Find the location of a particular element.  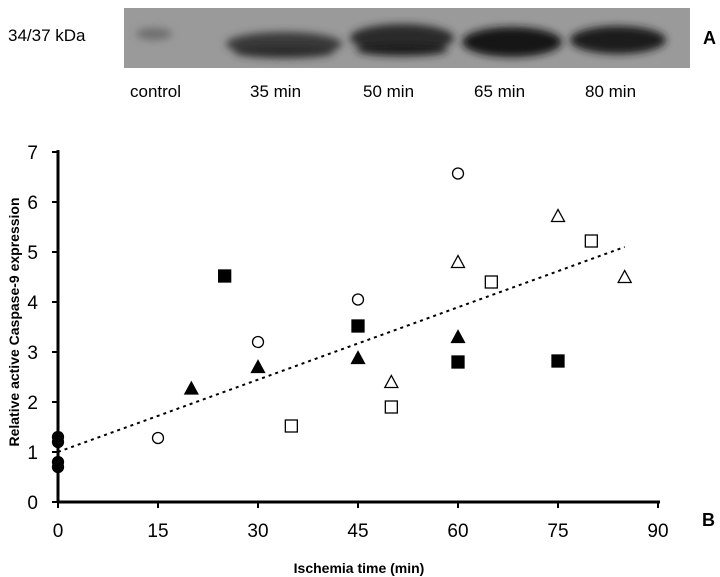

x-tick-label: 60 is located at coordinates (457, 531).